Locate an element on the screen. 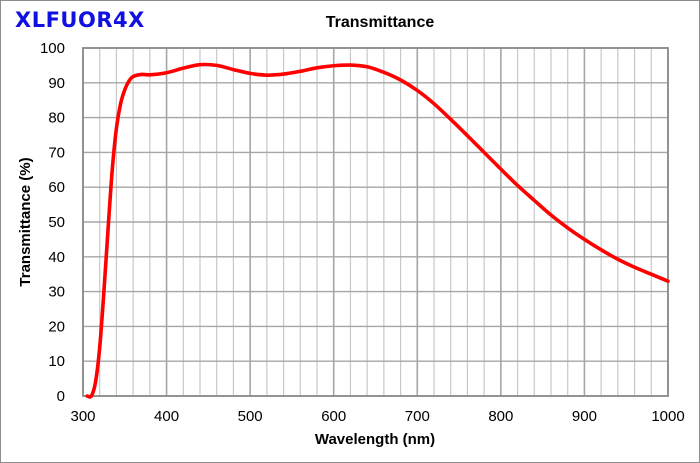 The height and width of the screenshot is (463, 700). y-tick-label: 90 is located at coordinates (56, 83).